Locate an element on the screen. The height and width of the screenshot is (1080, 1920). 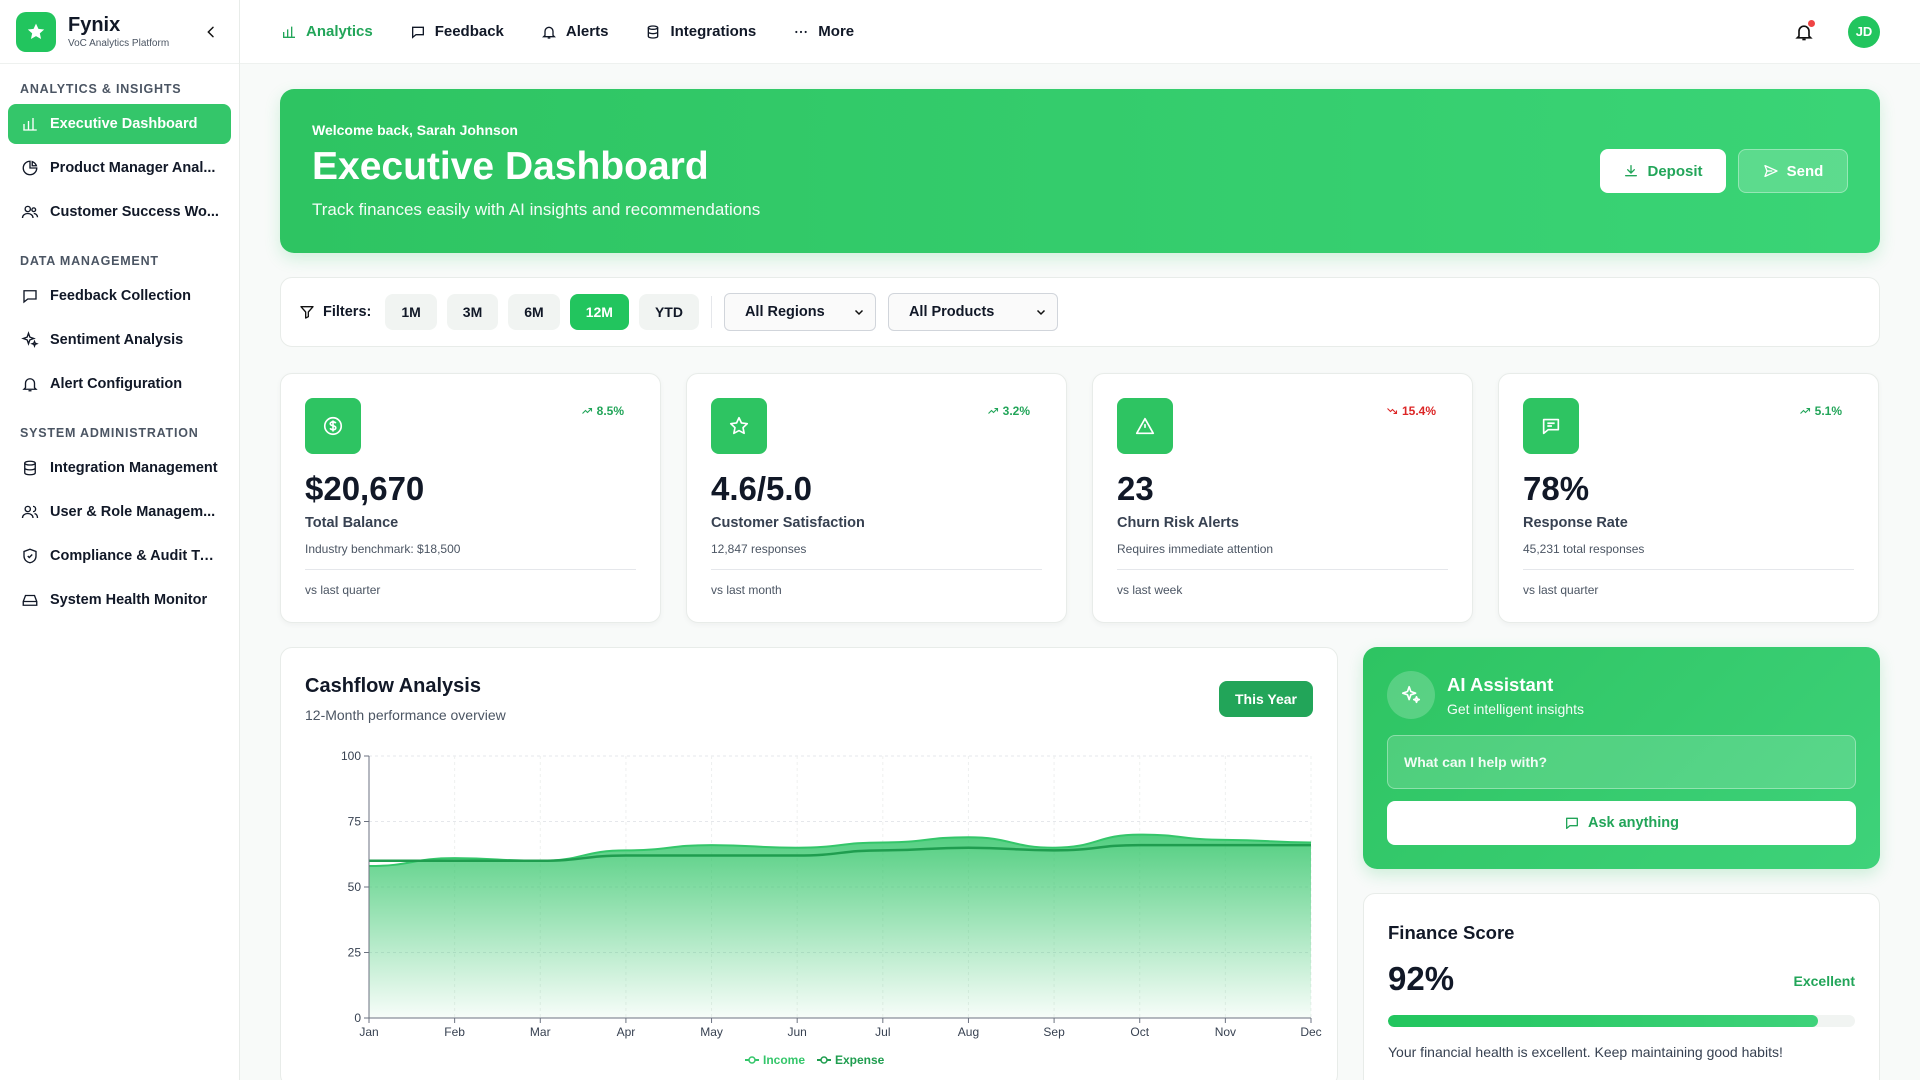
avatar: JD is located at coordinates (1864, 31).